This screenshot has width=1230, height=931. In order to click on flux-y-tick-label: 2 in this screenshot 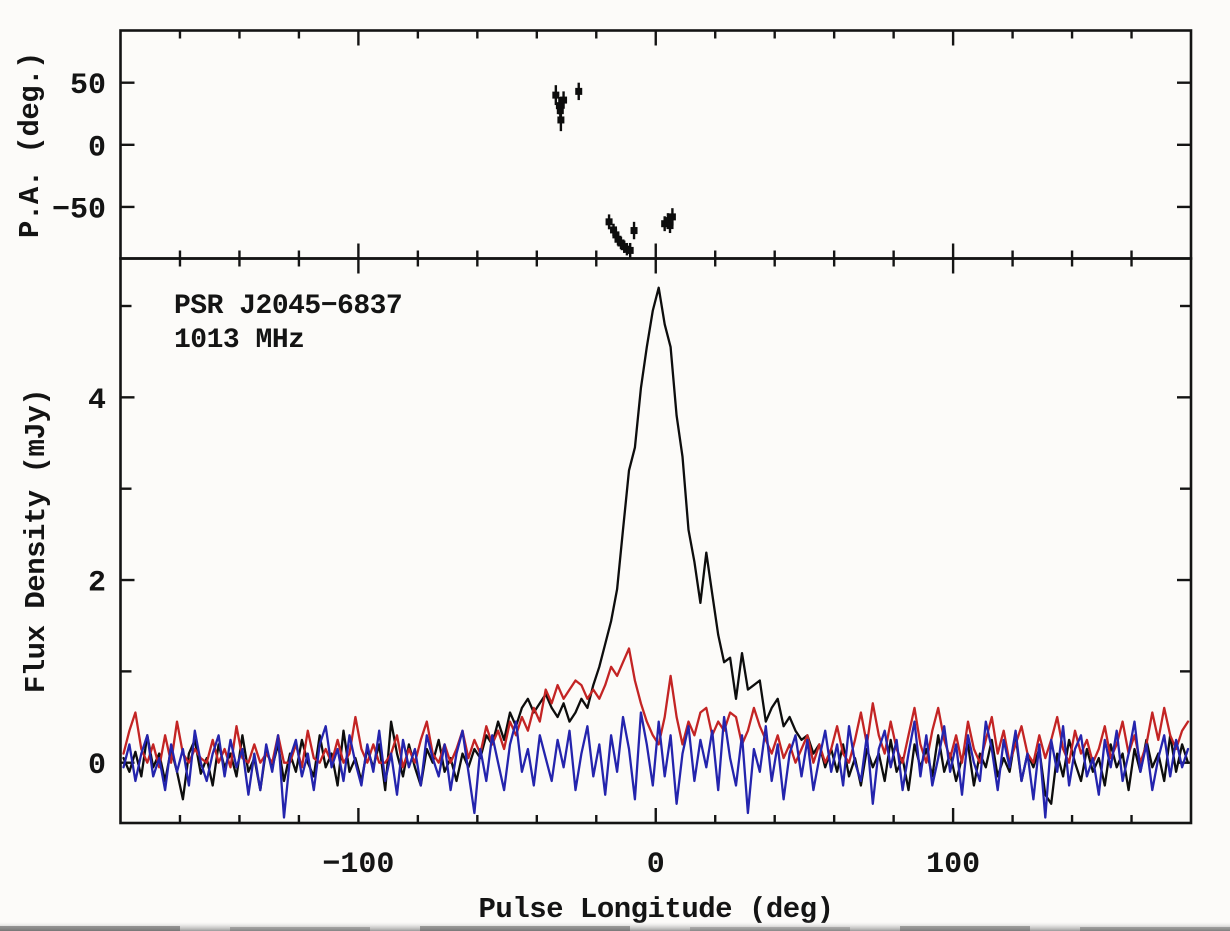, I will do `click(97, 584)`.